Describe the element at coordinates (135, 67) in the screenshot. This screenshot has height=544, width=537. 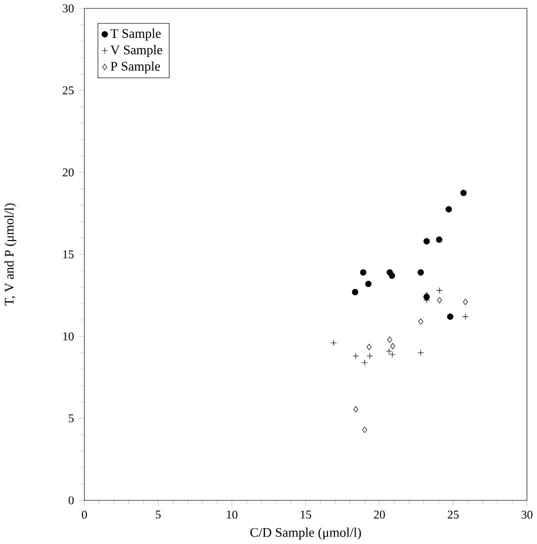
I see `legend-label: P Sample` at that location.